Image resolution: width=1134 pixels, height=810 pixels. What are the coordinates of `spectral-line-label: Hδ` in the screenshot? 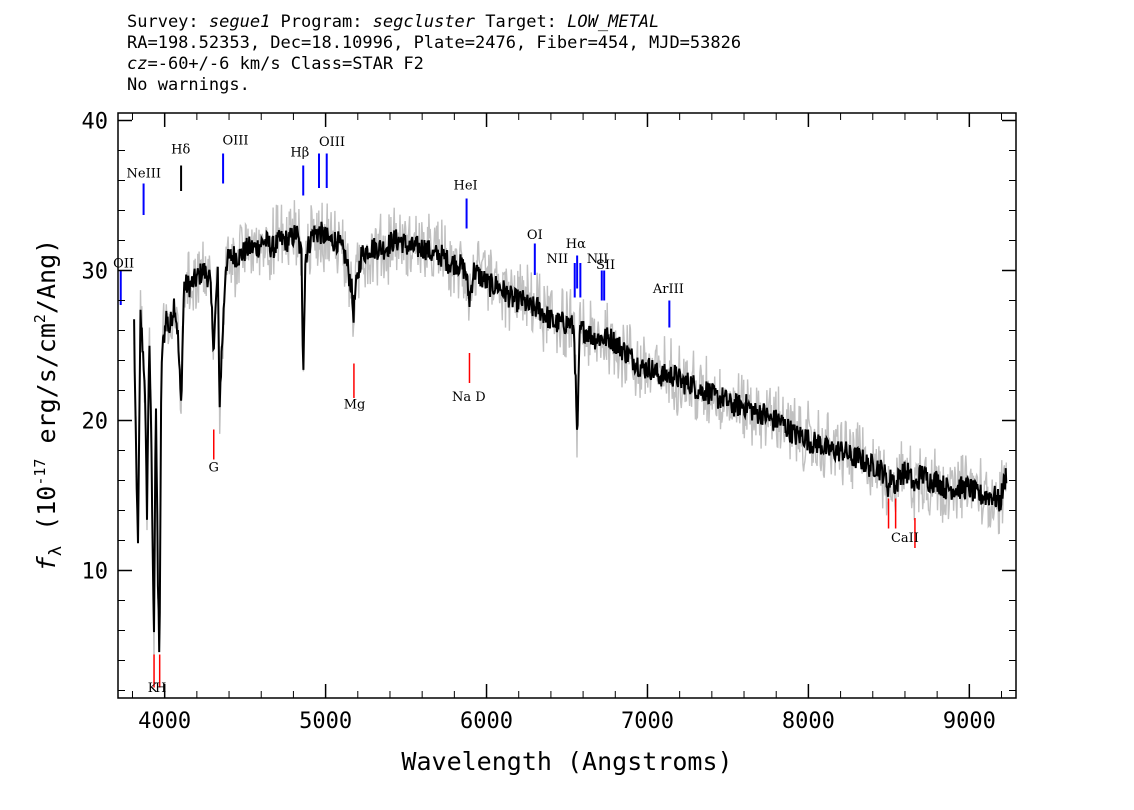 It's located at (180, 150).